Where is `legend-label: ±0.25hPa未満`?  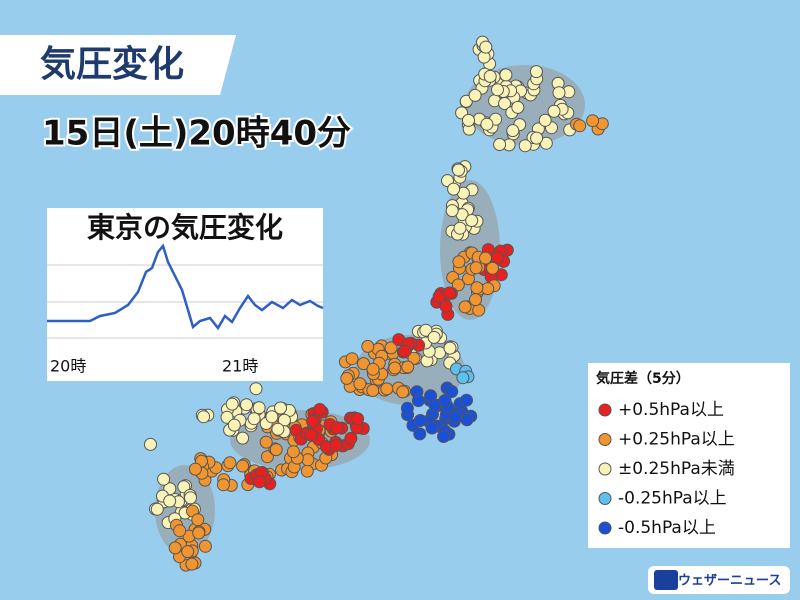 legend-label: ±0.25hPa未満 is located at coordinates (676, 469).